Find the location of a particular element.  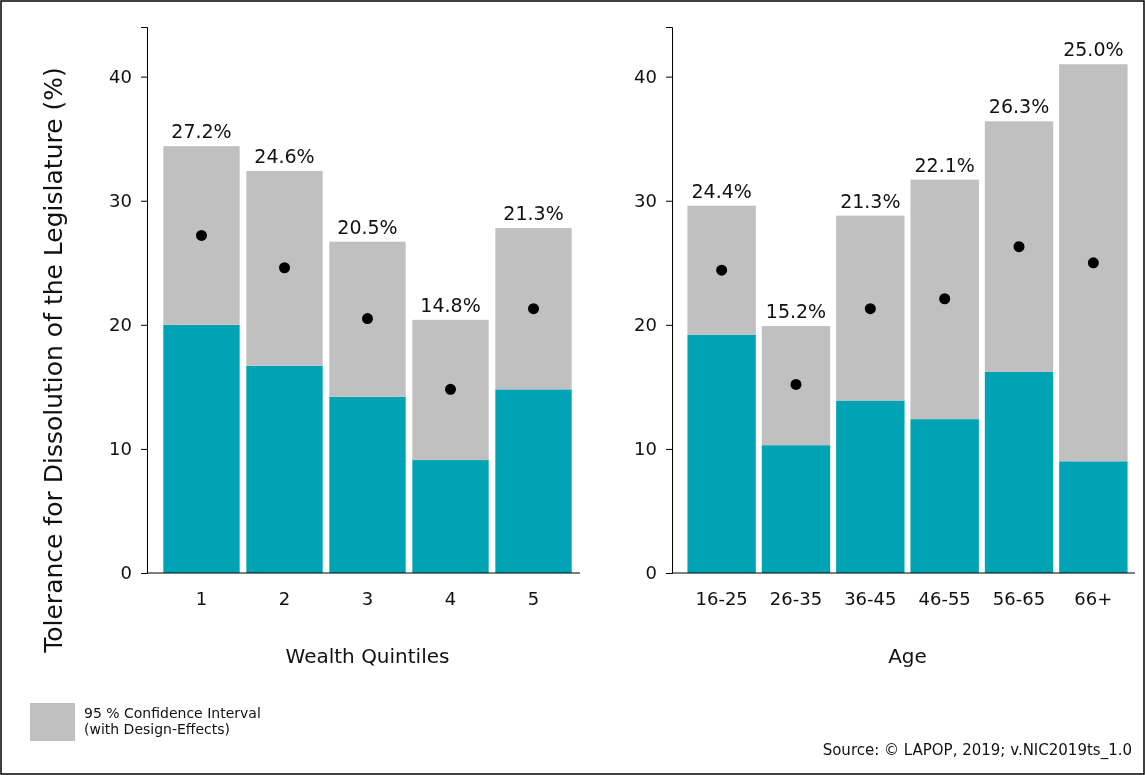

annotation: 26.3% is located at coordinates (1019, 106).